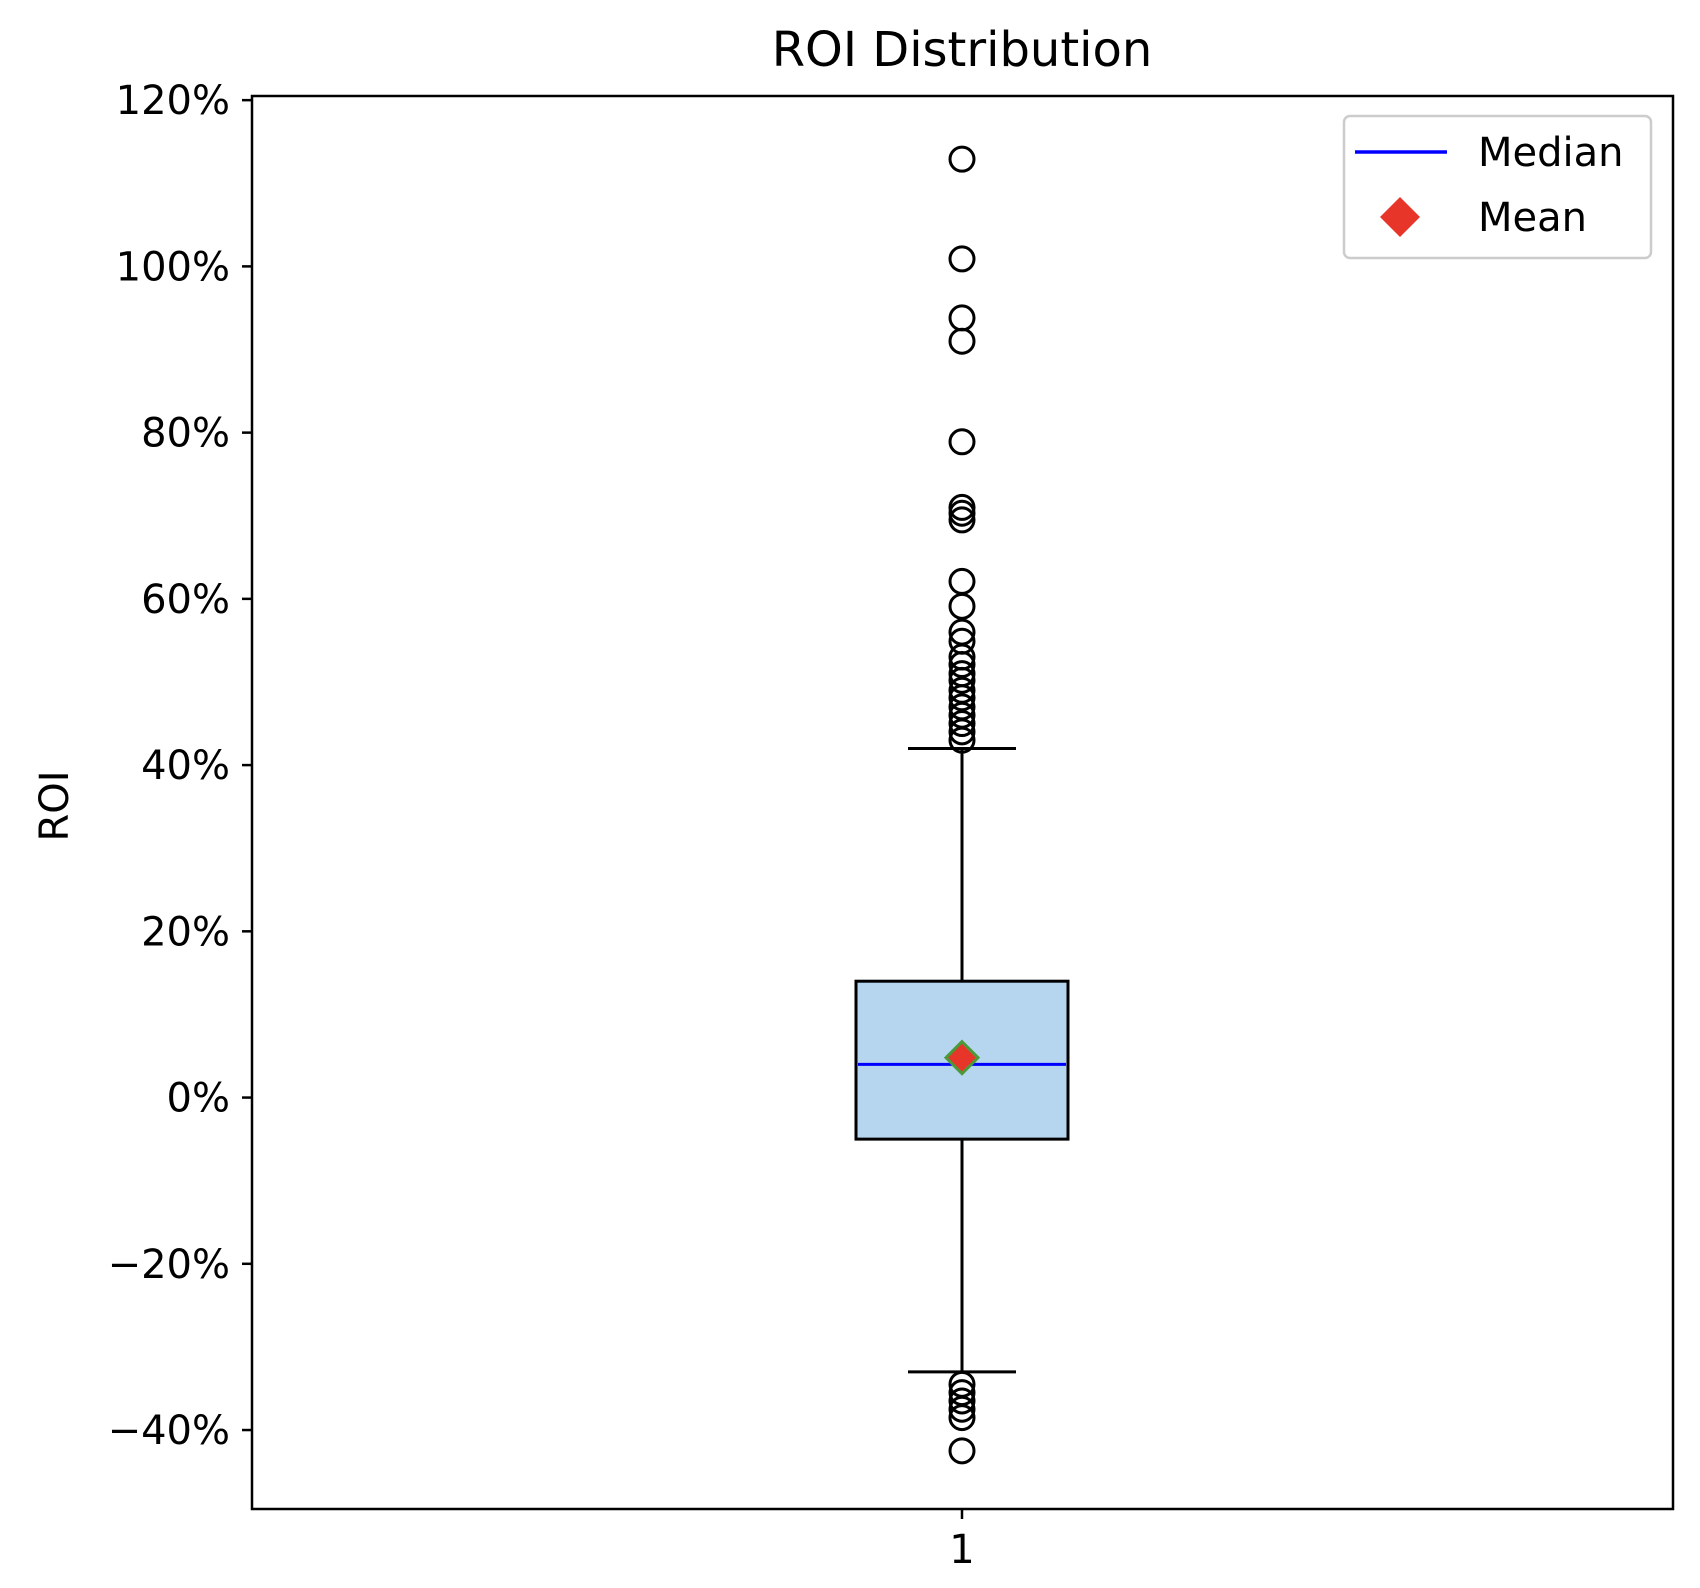 This screenshot has height=1588, width=1700. Describe the element at coordinates (1400, 217) in the screenshot. I see `legend-mean-swatch` at that location.